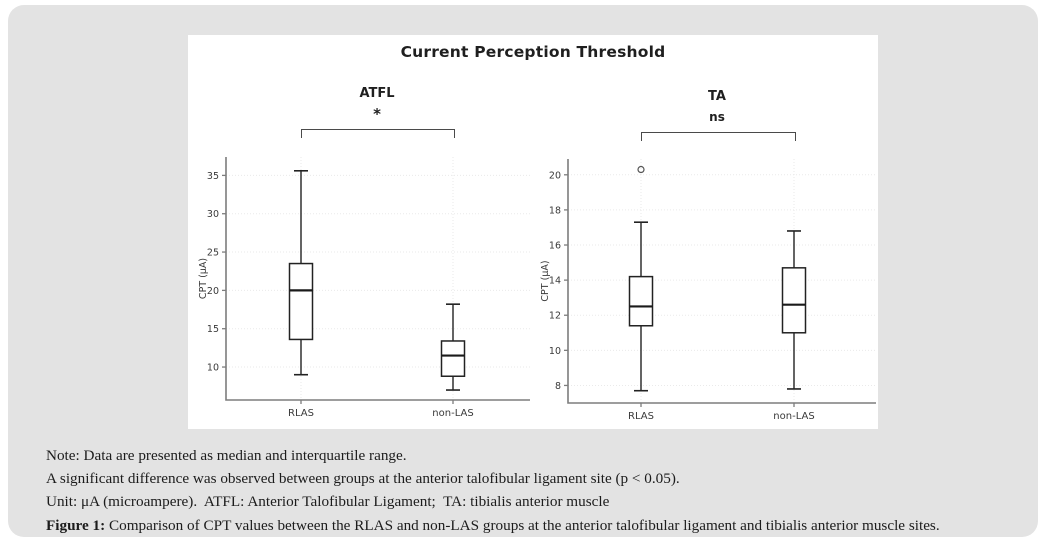  What do you see at coordinates (717, 117) in the screenshot?
I see `significance-label-ta: ns` at bounding box center [717, 117].